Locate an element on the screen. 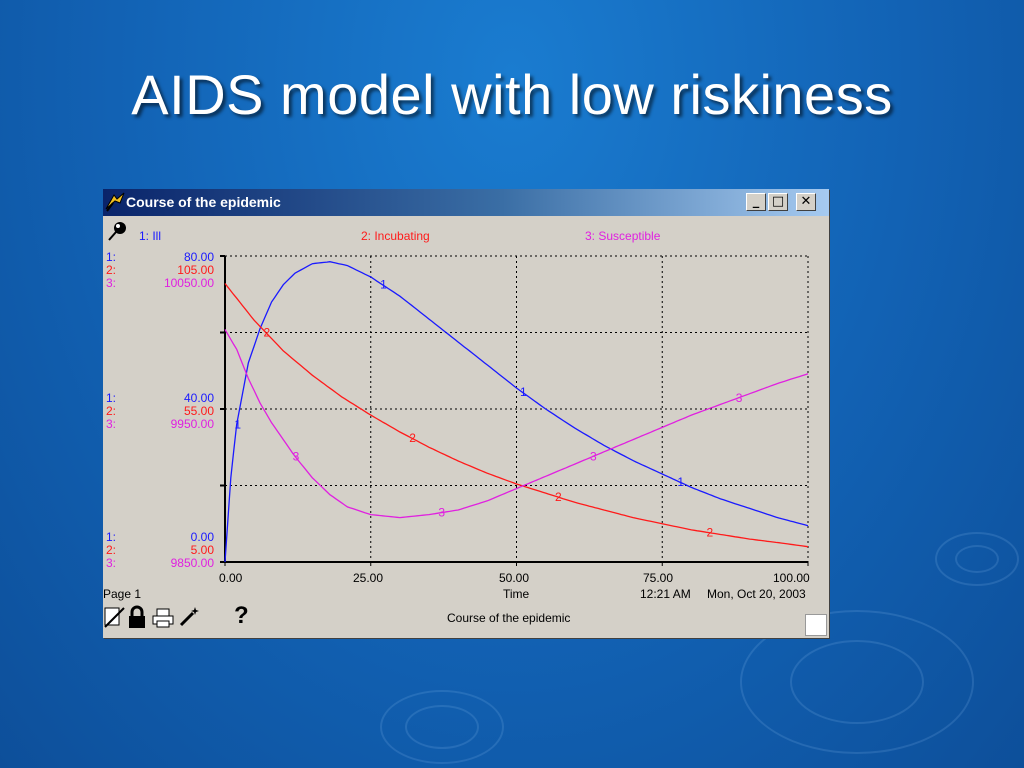  axis-bottom-susceptible: 9850.00 is located at coordinates (192, 563).